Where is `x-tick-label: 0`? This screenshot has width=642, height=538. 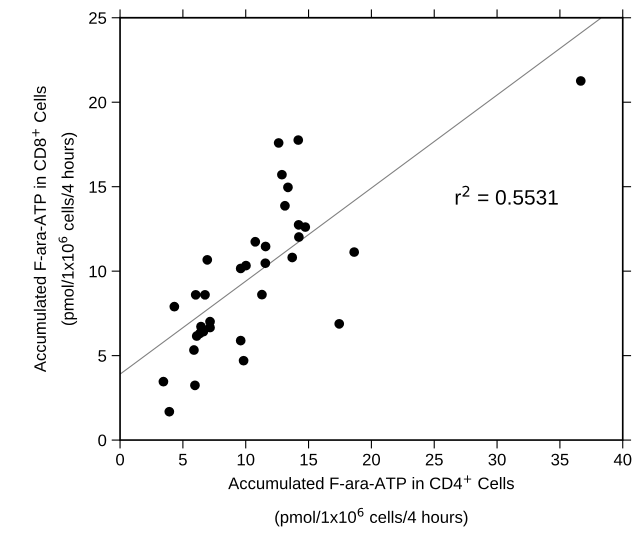 x-tick-label: 0 is located at coordinates (120, 460).